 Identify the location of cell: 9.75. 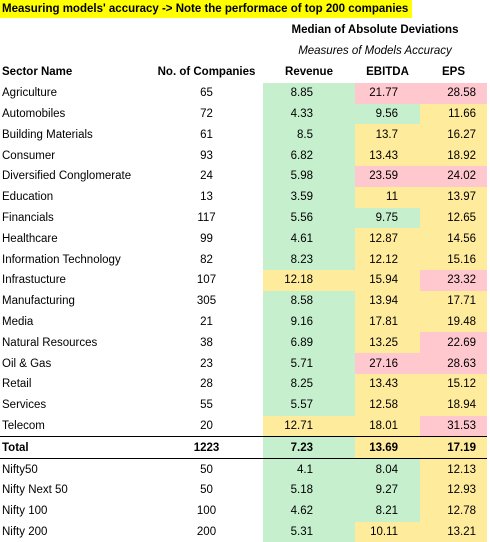
(387, 218).